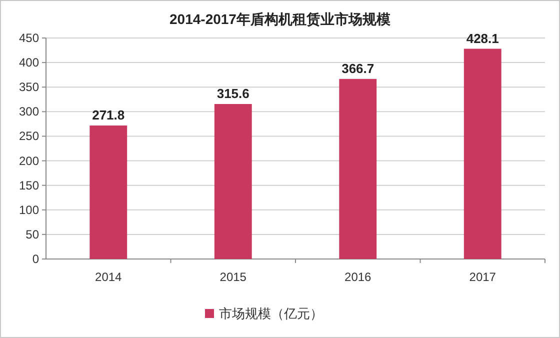  What do you see at coordinates (233, 277) in the screenshot?
I see `xtick: 2015` at bounding box center [233, 277].